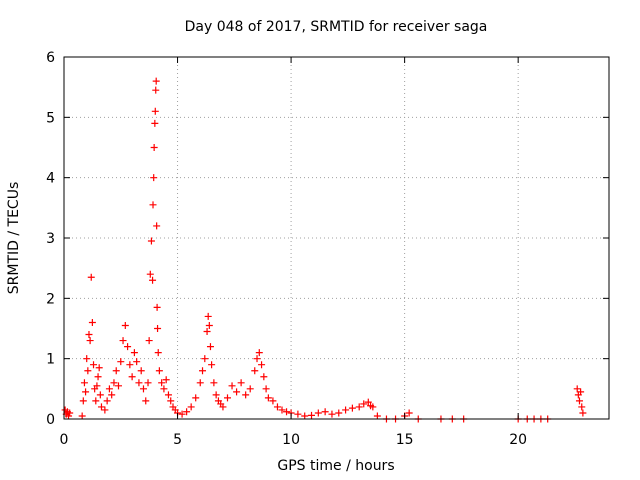 Image resolution: width=640 pixels, height=480 pixels. What do you see at coordinates (50, 239) in the screenshot?
I see `y-tick-label: 3` at bounding box center [50, 239].